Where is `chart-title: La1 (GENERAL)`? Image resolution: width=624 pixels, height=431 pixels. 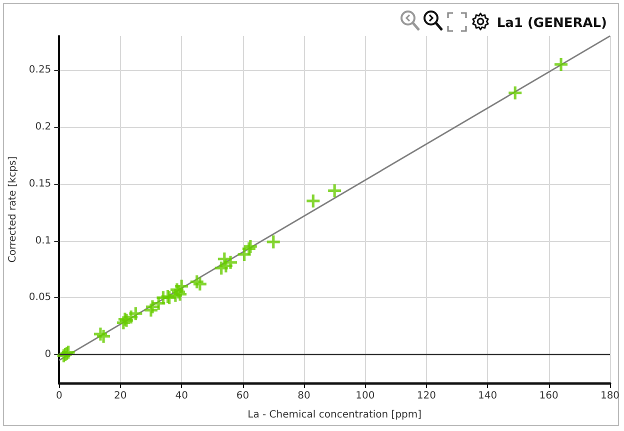
chart-title: La1 (GENERAL) is located at coordinates (552, 23).